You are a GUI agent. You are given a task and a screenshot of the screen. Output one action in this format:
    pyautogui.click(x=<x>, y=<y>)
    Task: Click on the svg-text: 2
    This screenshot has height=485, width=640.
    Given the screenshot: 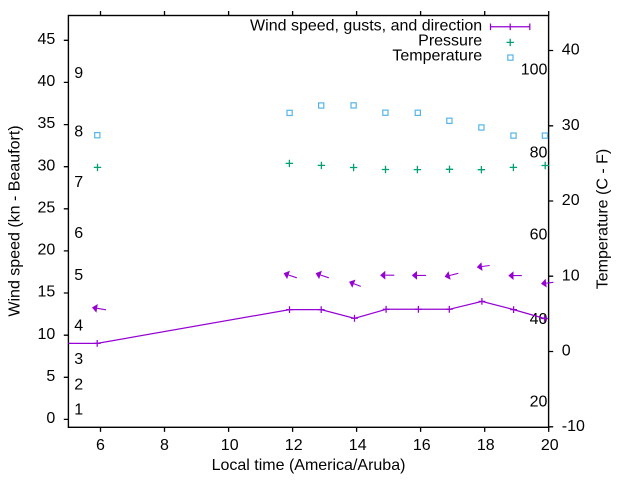 What is the action you would take?
    pyautogui.click(x=78, y=384)
    